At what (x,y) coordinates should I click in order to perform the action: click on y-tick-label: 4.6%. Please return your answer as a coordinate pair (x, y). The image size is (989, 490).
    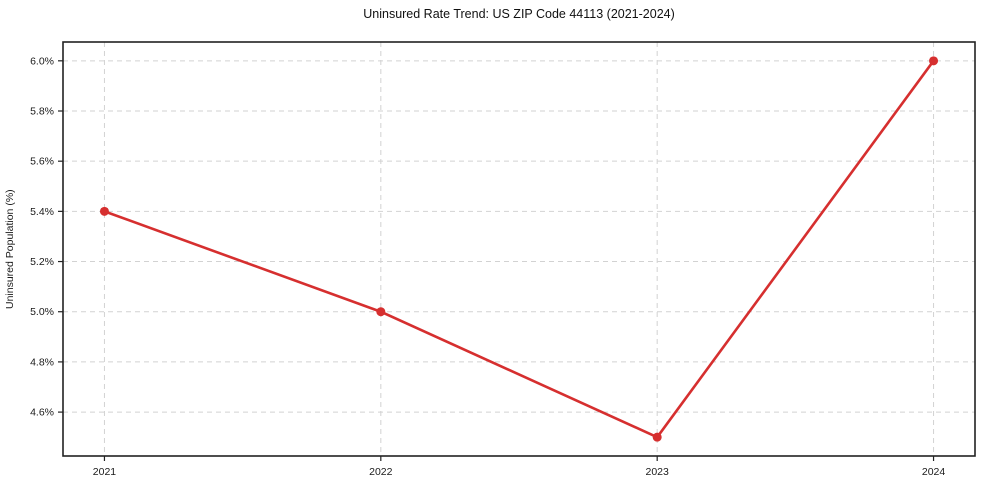
    Looking at the image, I should click on (42, 413).